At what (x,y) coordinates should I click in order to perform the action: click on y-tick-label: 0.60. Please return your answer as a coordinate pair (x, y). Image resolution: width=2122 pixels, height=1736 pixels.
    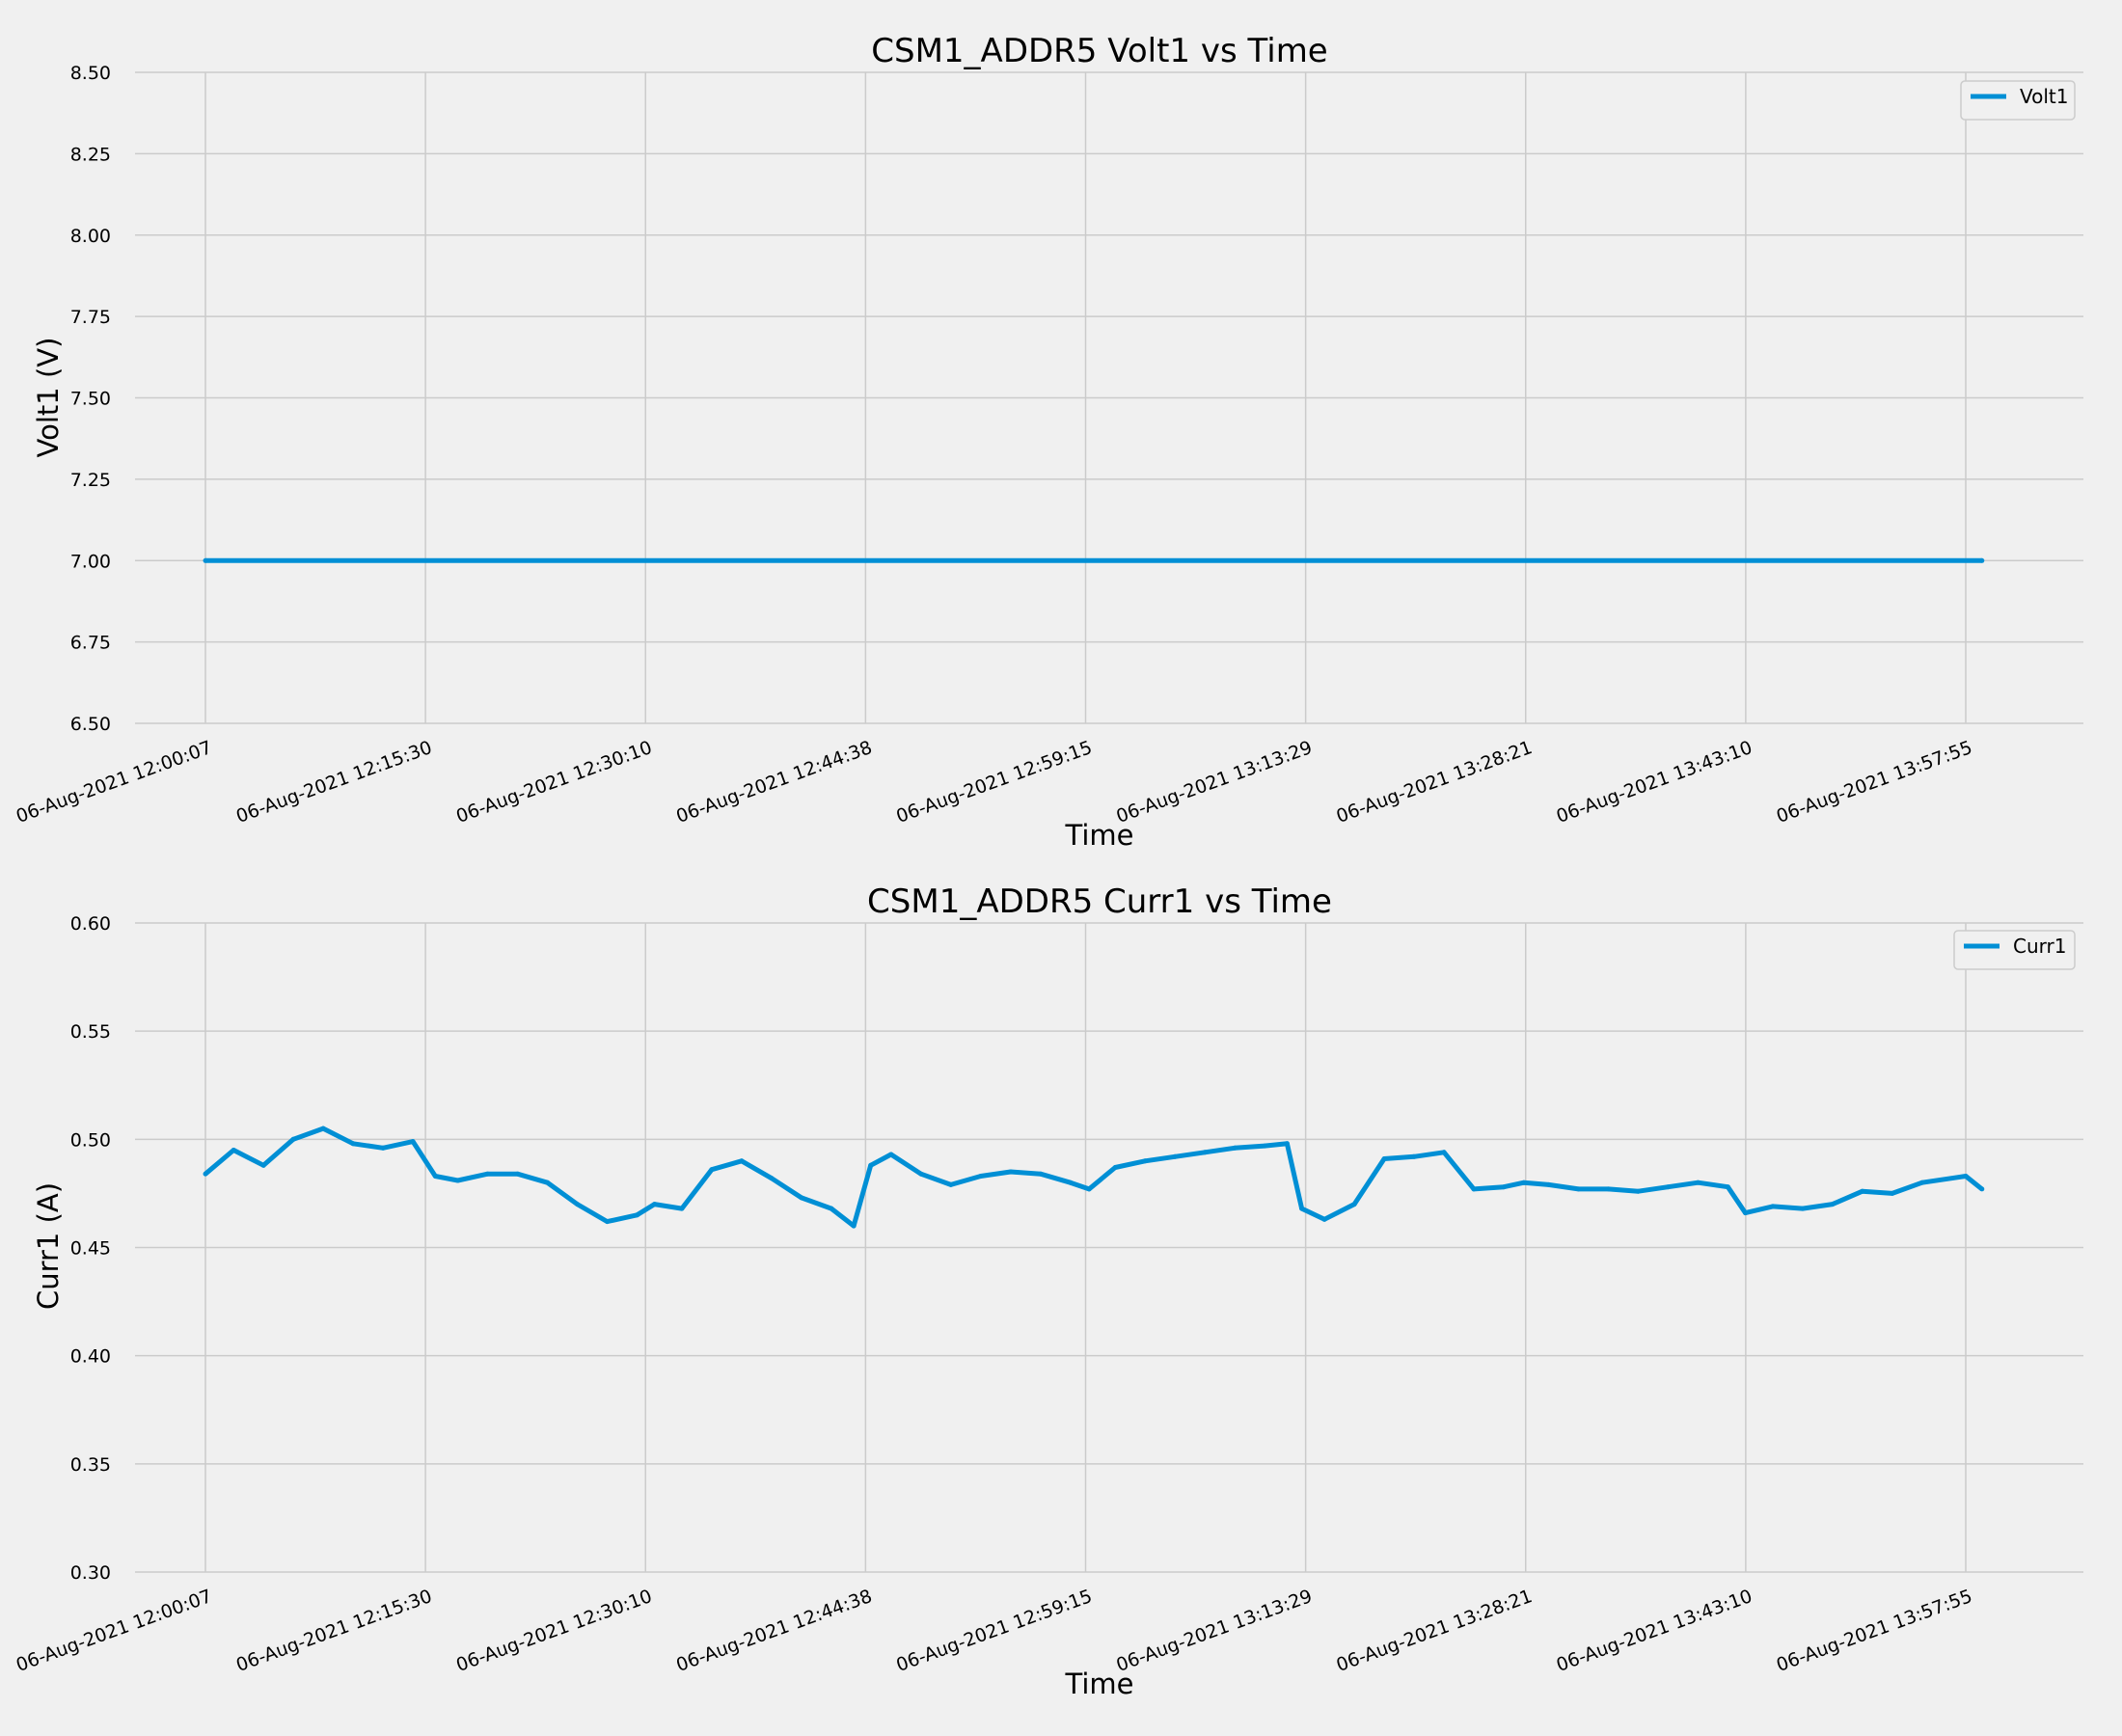
    Looking at the image, I should click on (91, 924).